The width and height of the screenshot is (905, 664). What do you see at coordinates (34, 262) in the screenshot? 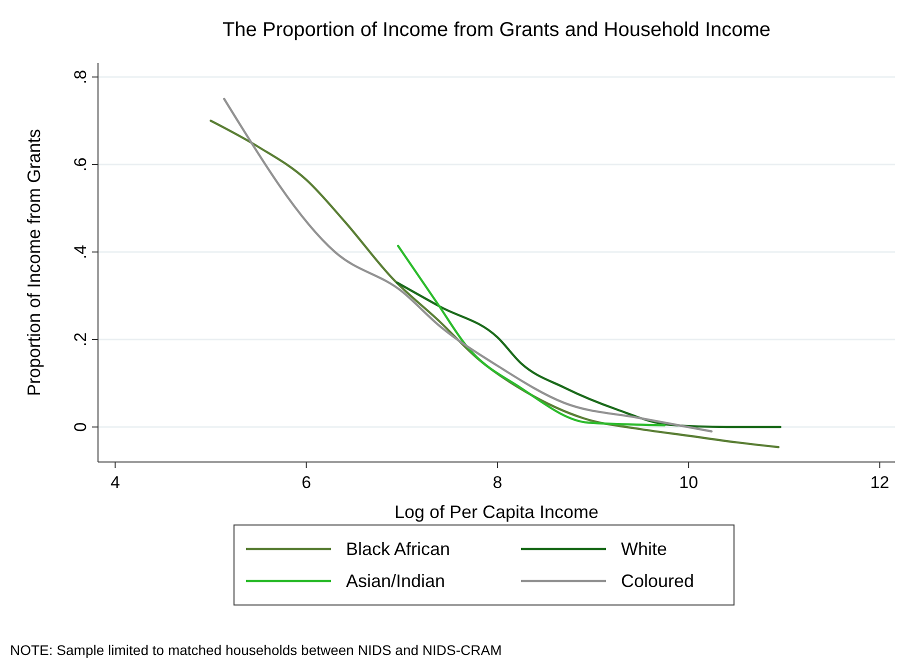
I see `y-axis-title: Proportion of Income from Grants` at bounding box center [34, 262].